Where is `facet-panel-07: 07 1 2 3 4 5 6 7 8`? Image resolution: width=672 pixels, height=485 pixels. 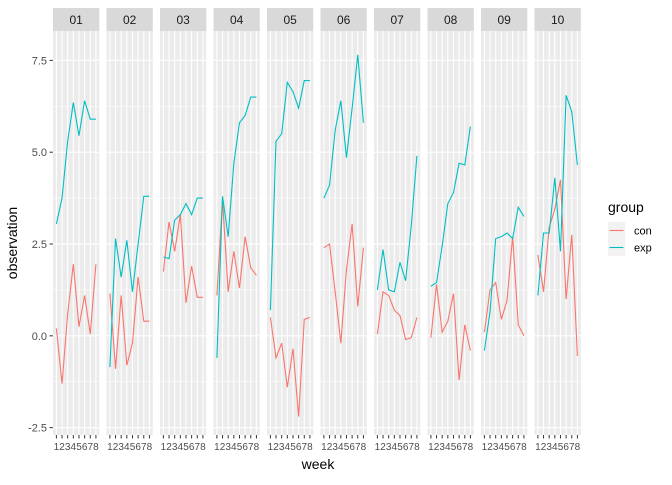 facet-panel-07: 07 1 2 3 4 5 6 7 8 is located at coordinates (397, 230).